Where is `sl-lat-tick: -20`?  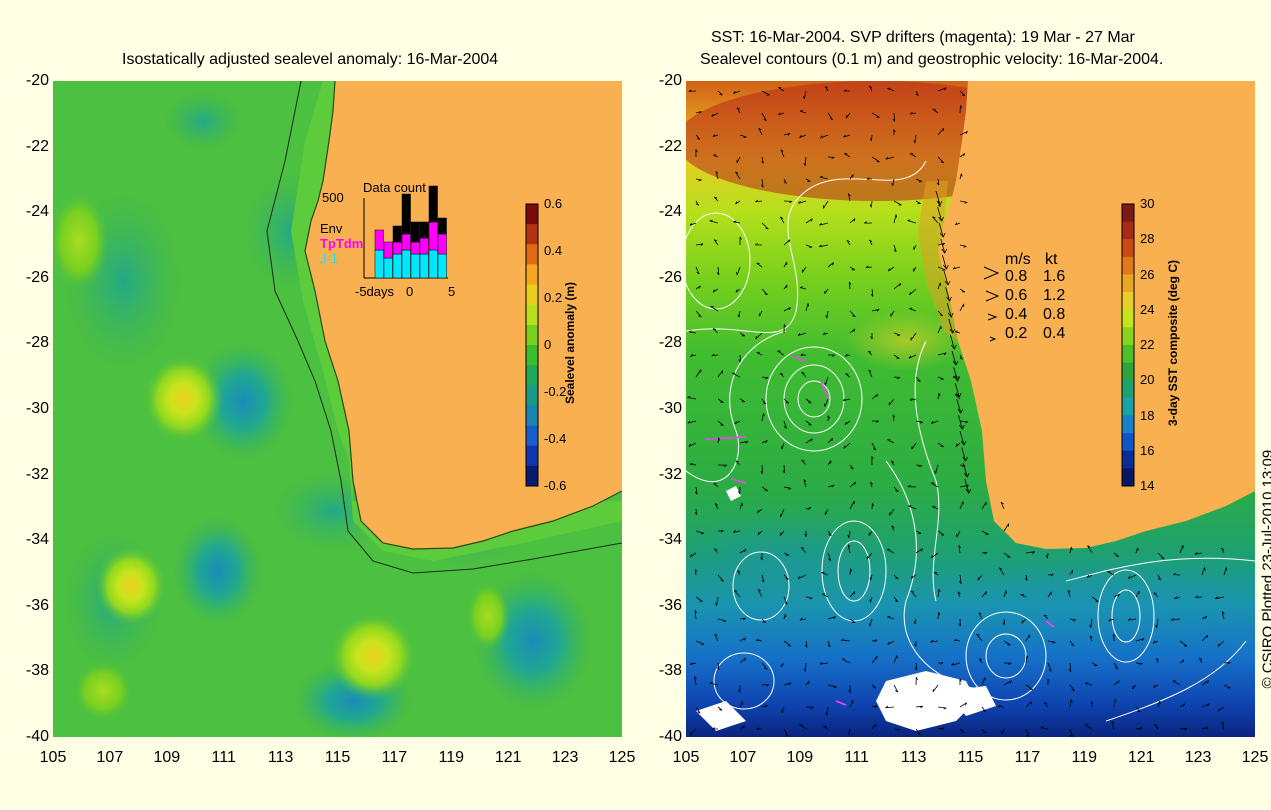 sl-lat-tick: -20 is located at coordinates (37, 80).